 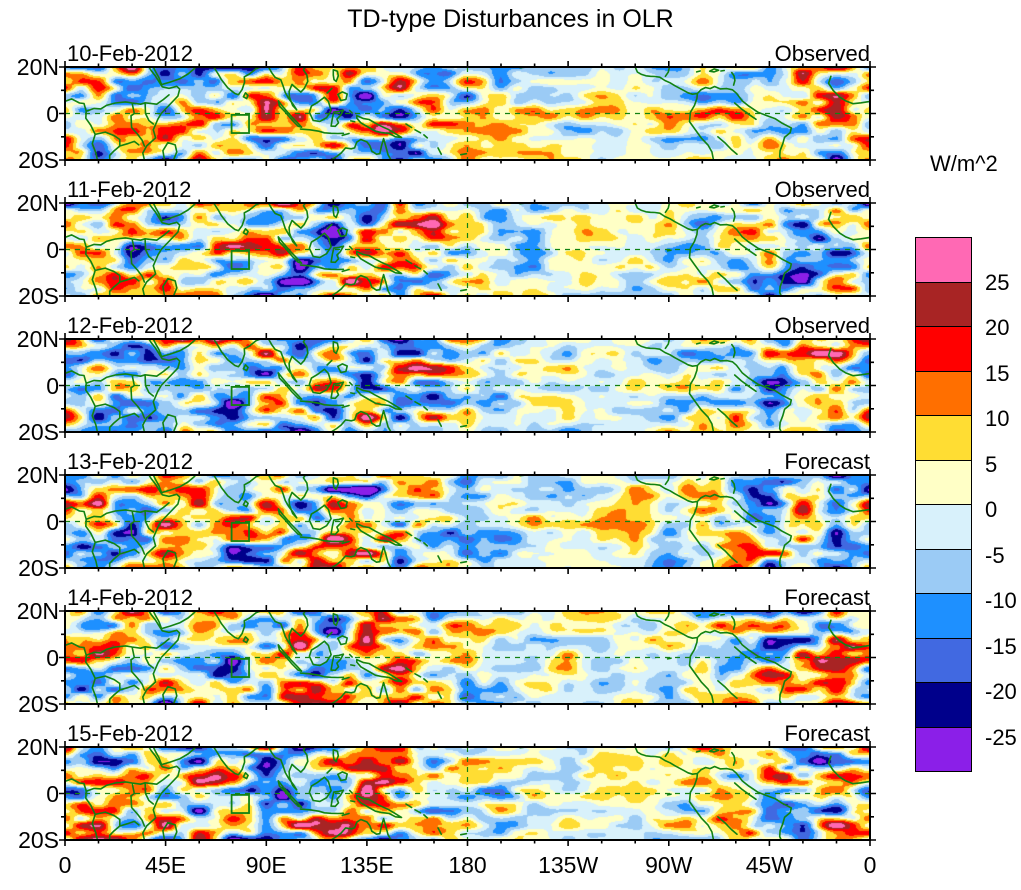 What do you see at coordinates (129, 189) in the screenshot?
I see `panel-date-label: 11-Feb-2012` at bounding box center [129, 189].